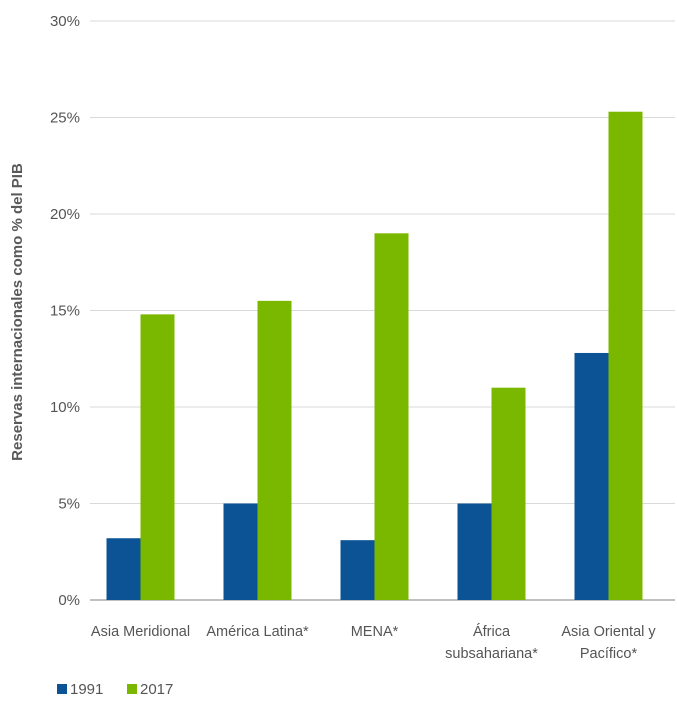 This screenshot has height=709, width=677. Describe the element at coordinates (115, 689) in the screenshot. I see `legend: 1991 2017` at that location.